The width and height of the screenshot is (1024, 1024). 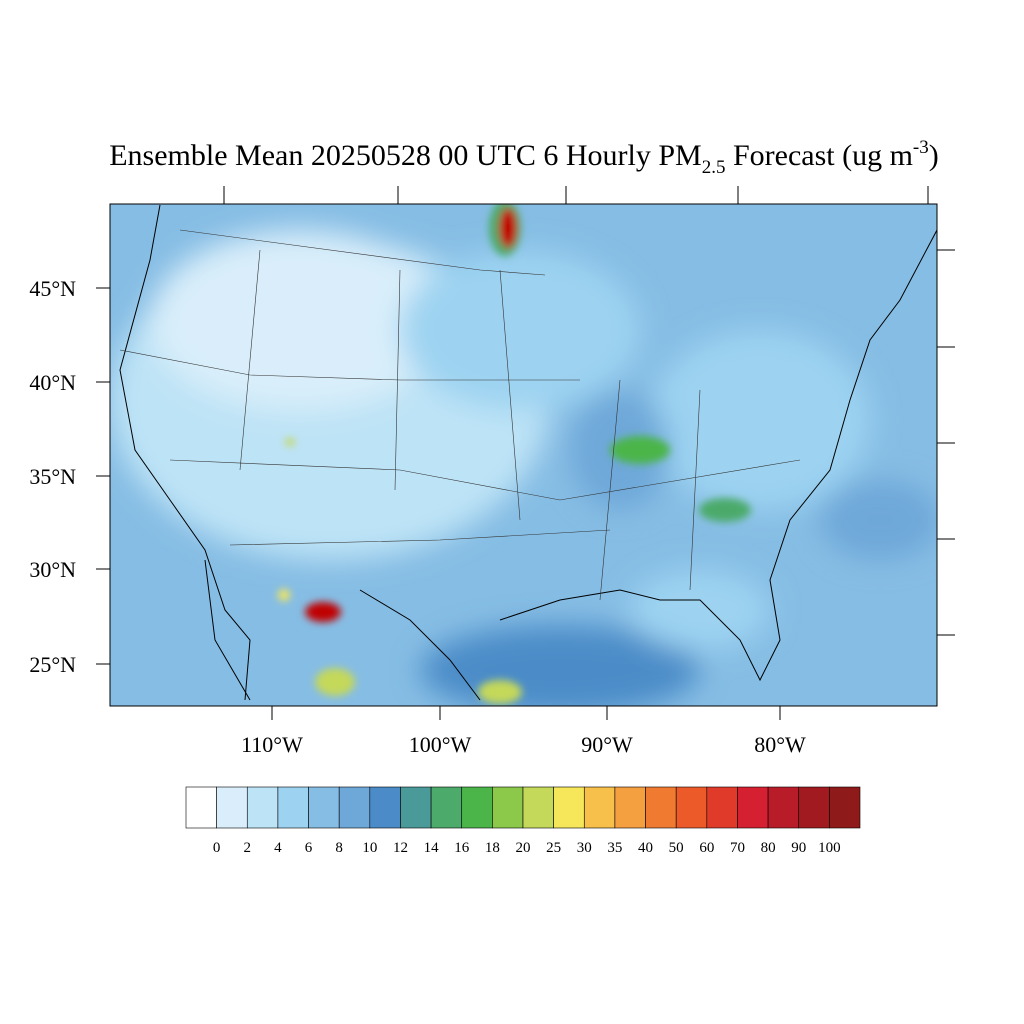 I want to click on colorbar-label: 25, so click(x=553, y=848).